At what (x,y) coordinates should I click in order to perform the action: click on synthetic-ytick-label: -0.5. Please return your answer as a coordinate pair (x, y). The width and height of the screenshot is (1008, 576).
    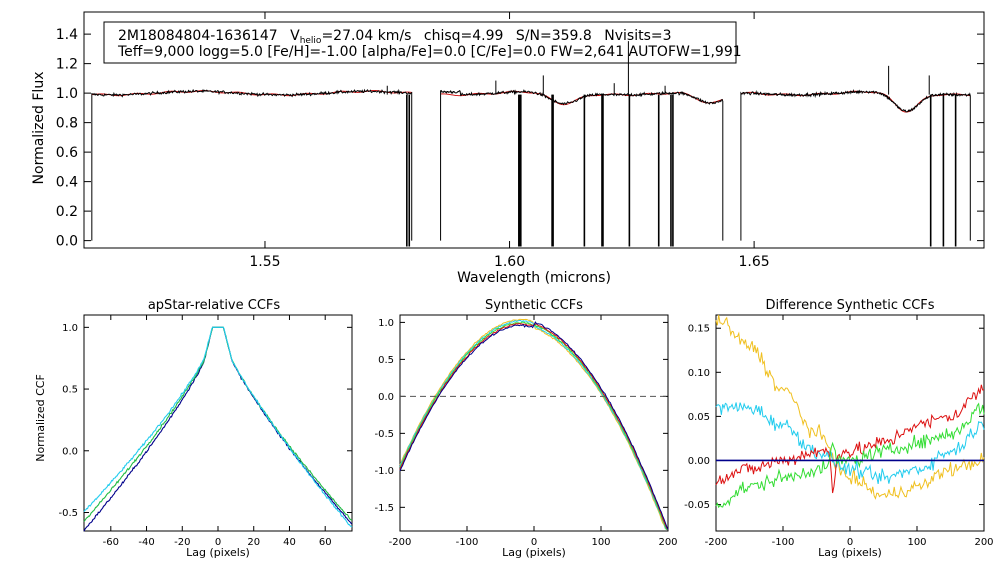
    Looking at the image, I should click on (384, 434).